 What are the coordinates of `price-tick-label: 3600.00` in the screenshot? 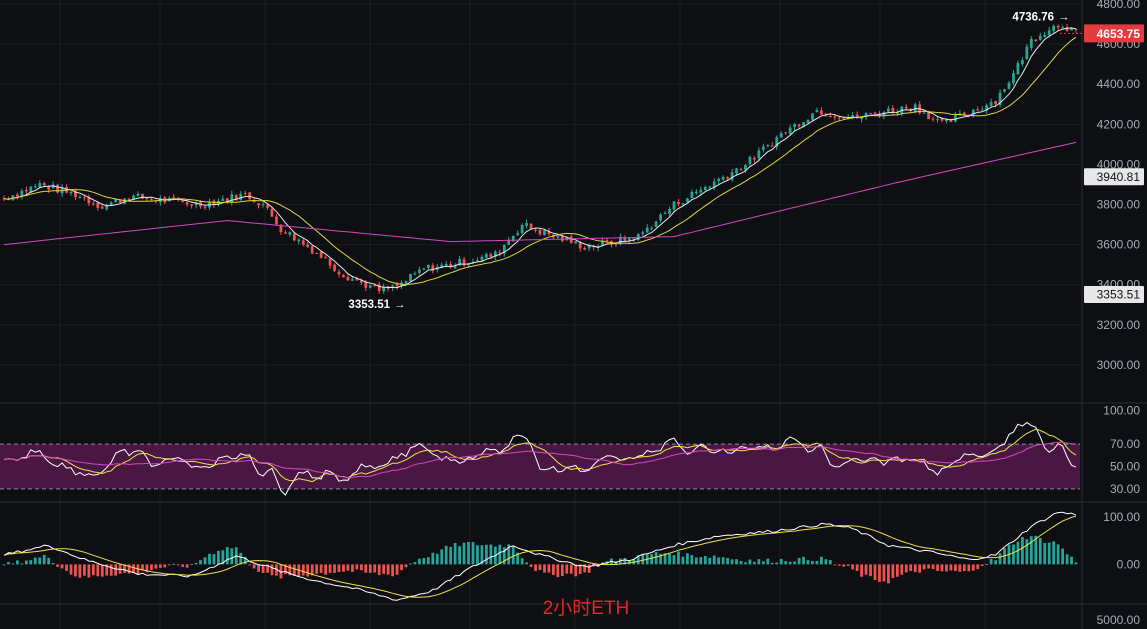 It's located at (1119, 245).